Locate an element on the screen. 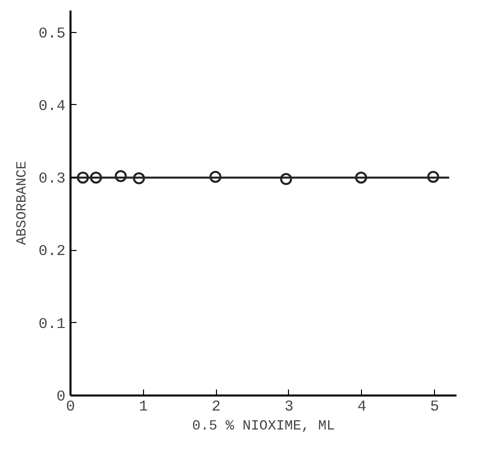 The image size is (486, 455). y-tick-label: 0.5 is located at coordinates (52, 33).